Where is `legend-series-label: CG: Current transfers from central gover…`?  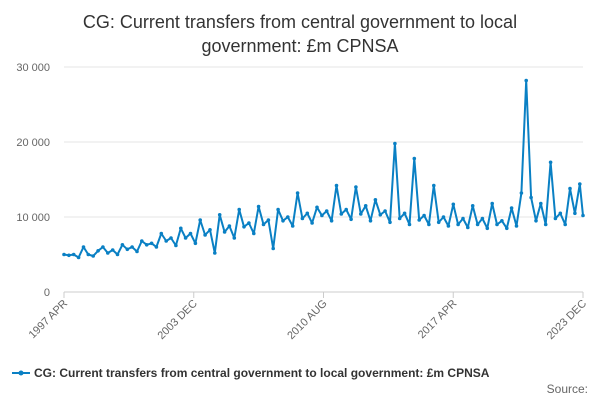 legend-series-label: CG: Current transfers from central gover… is located at coordinates (262, 373).